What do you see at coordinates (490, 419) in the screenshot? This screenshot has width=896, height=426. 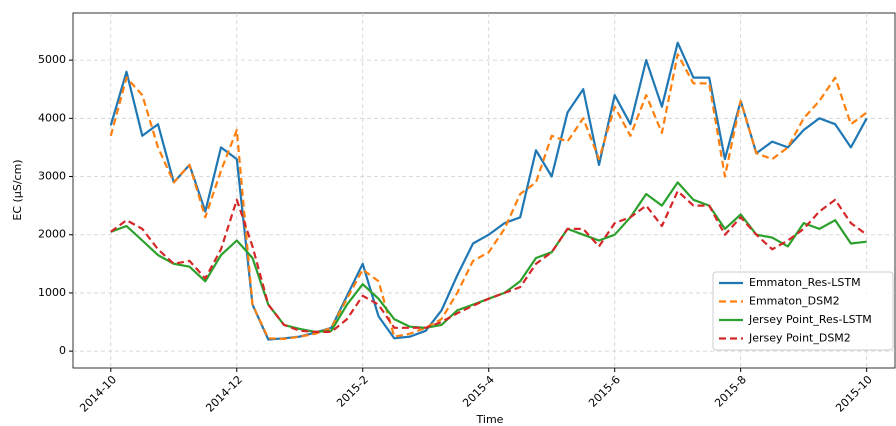 I see `x-axis-label: Time` at bounding box center [490, 419].